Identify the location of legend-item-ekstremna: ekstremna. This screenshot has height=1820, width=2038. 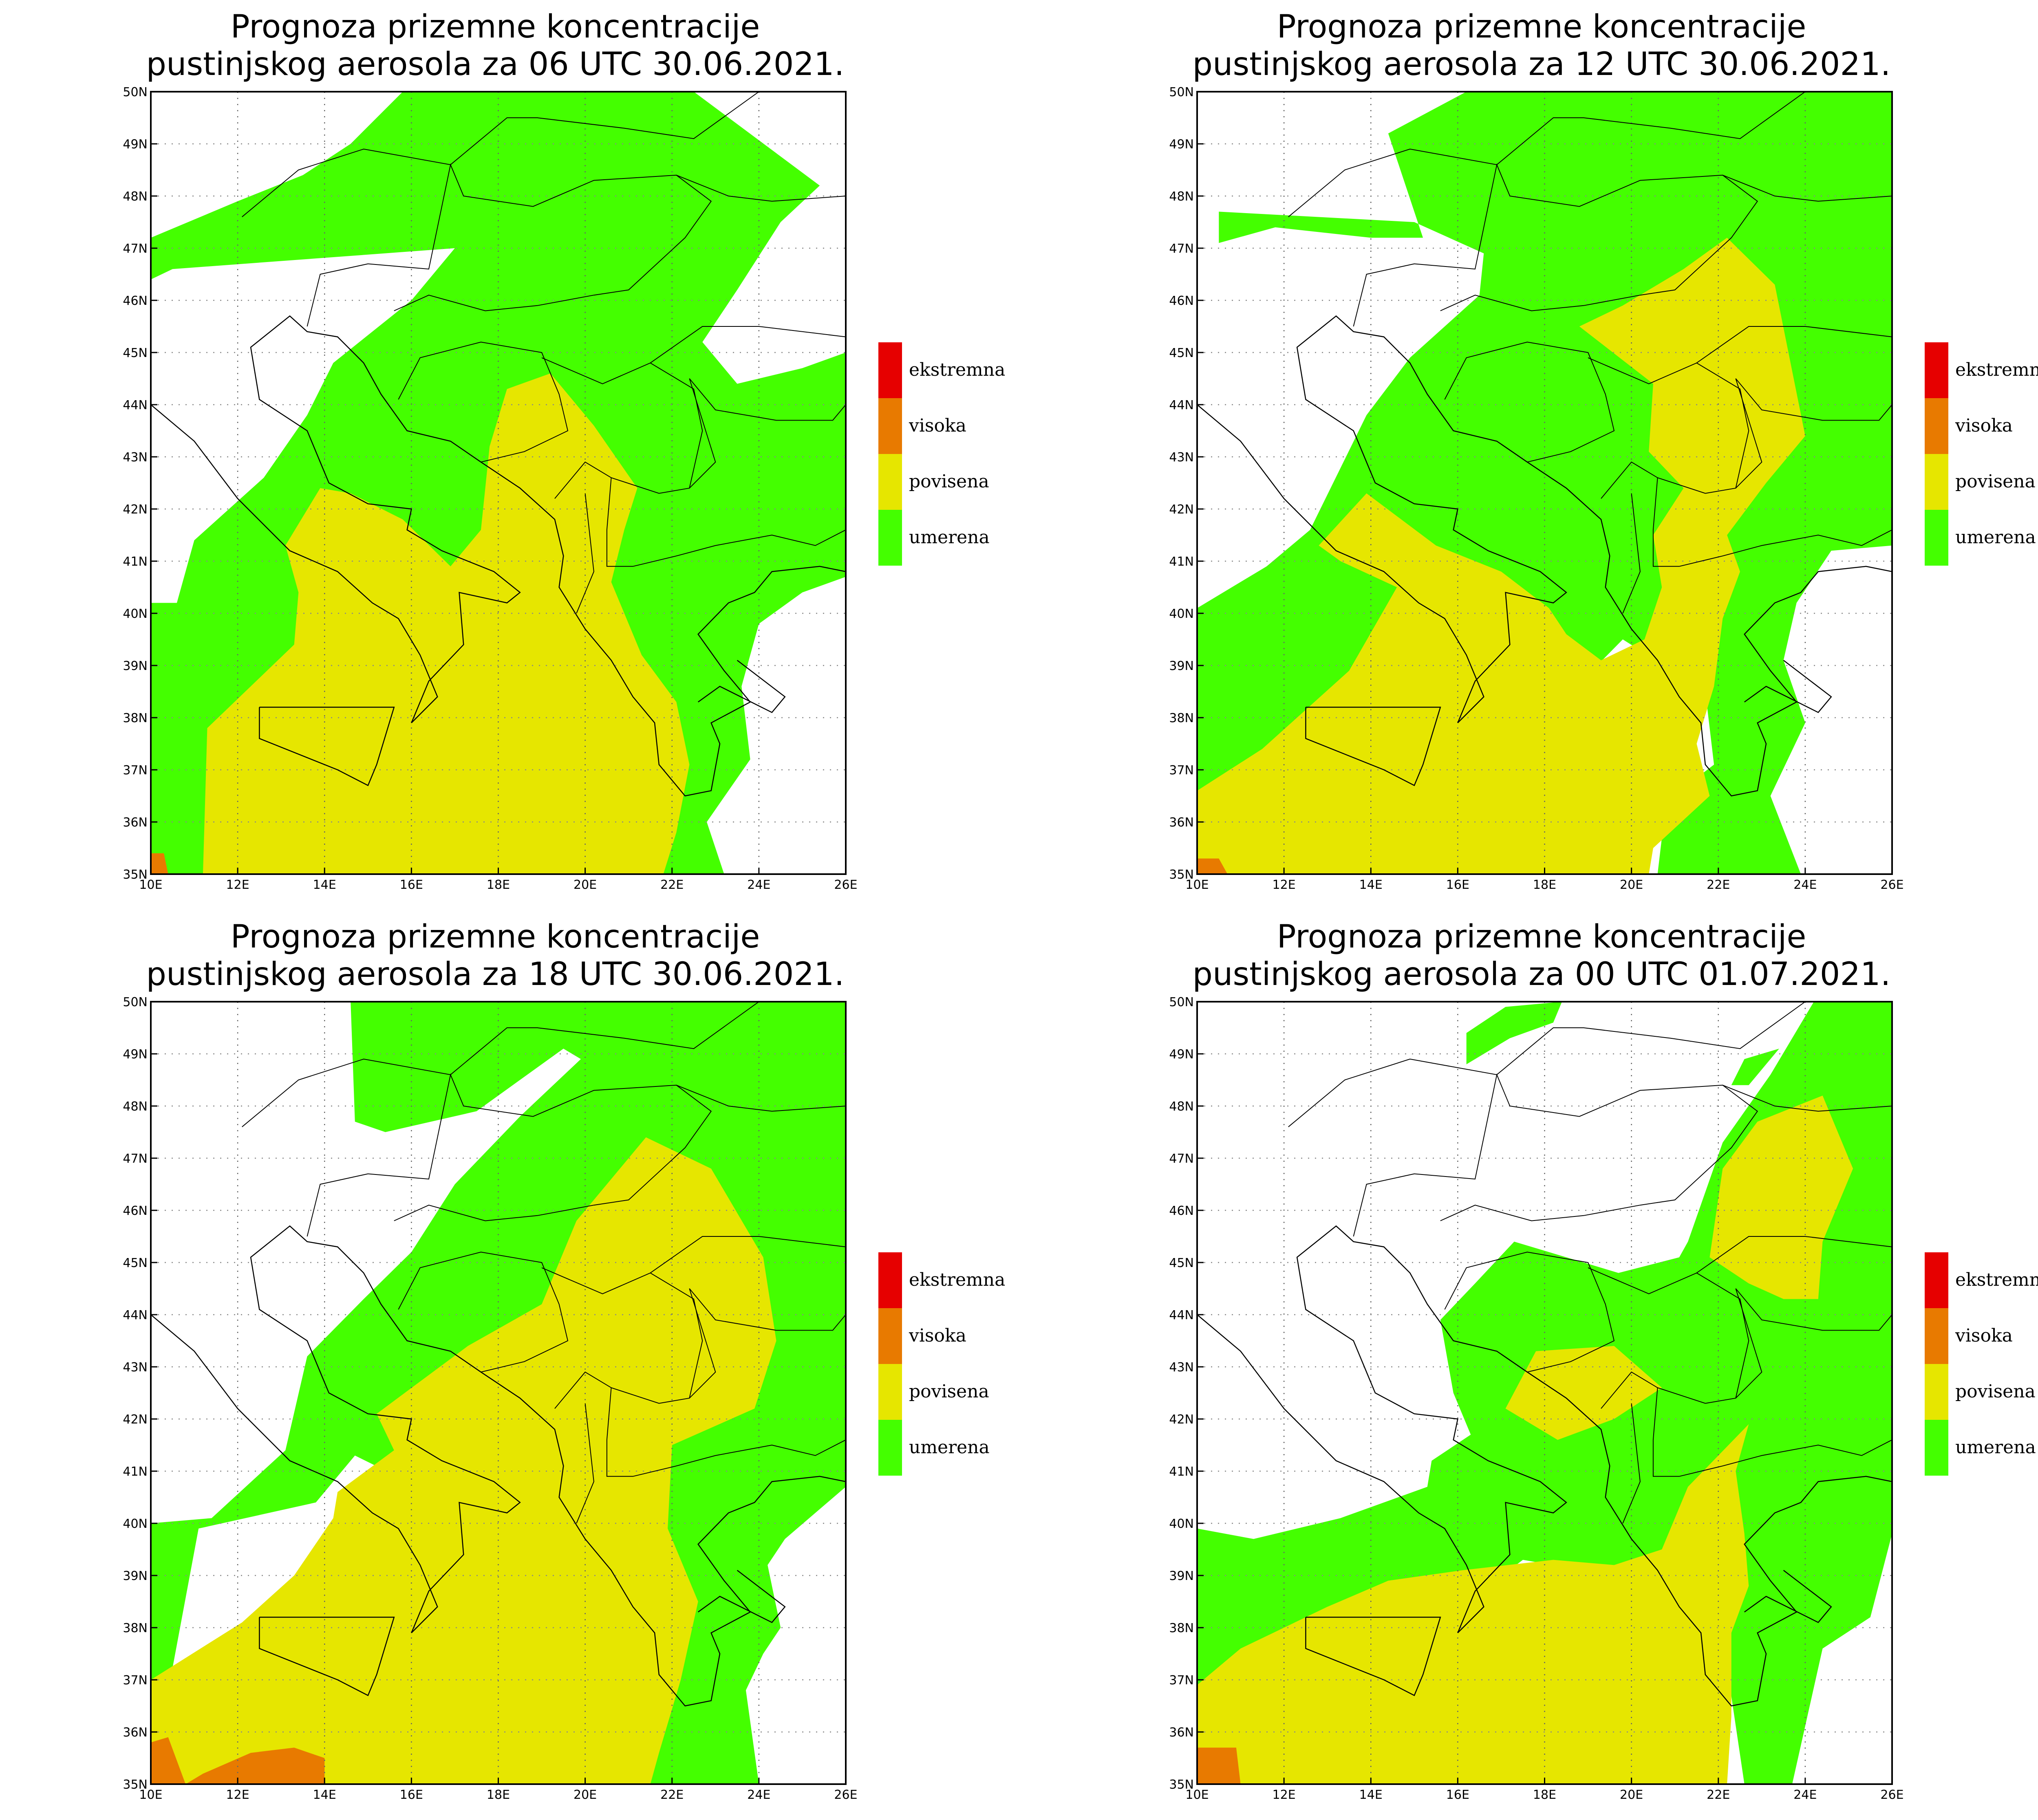
(1982, 1280).